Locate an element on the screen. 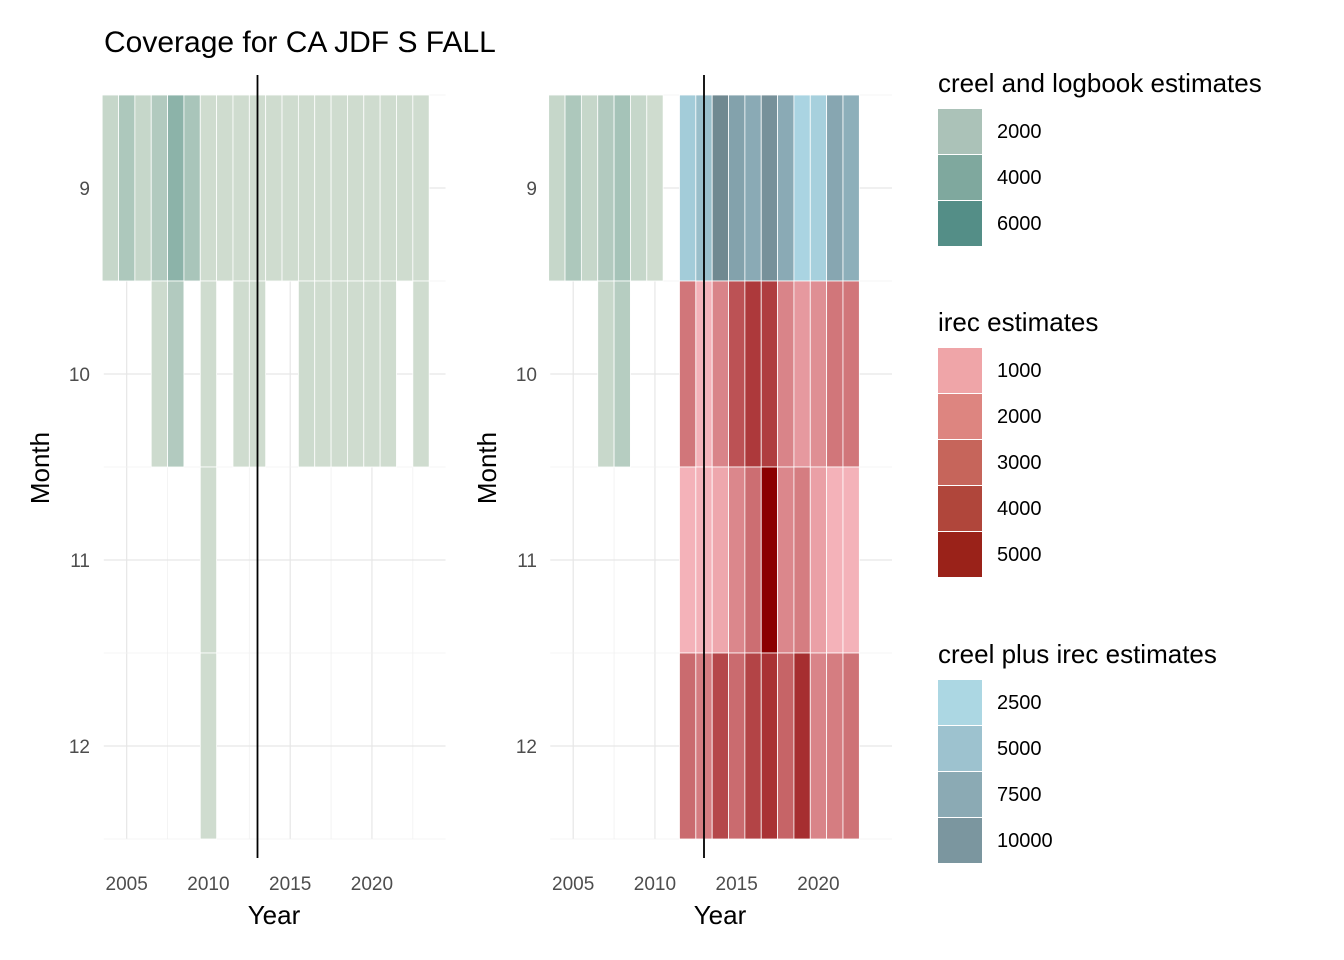  legend-title: creel and logbook estimates is located at coordinates (1100, 83).